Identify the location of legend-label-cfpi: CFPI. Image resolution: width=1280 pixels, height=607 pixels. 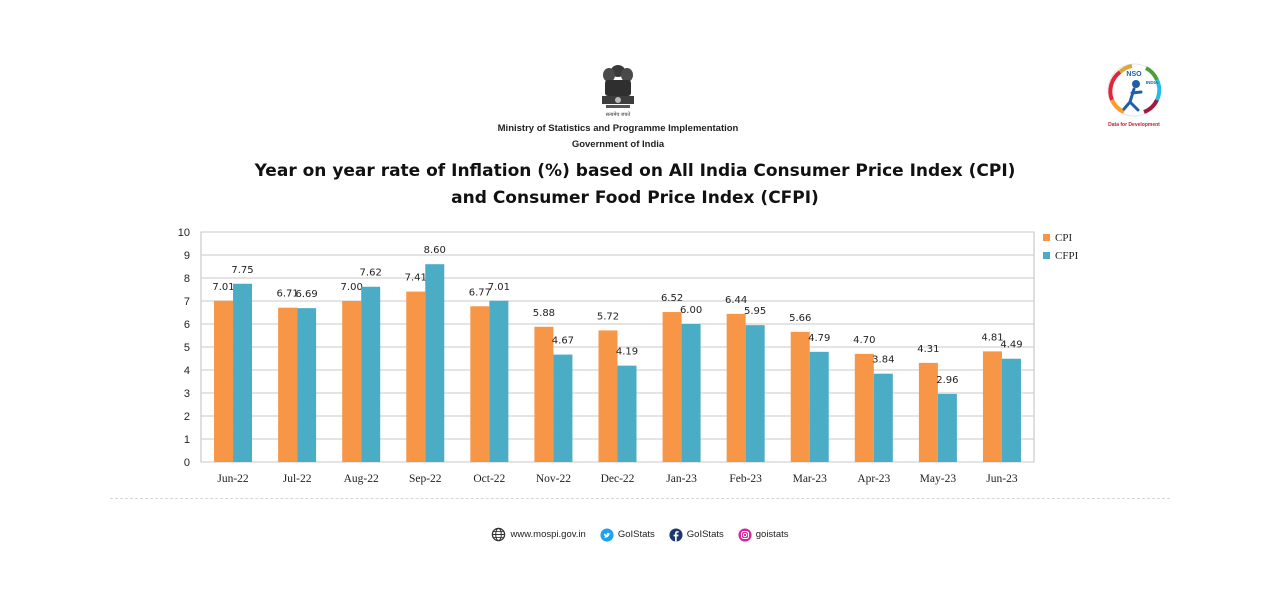
(1067, 256).